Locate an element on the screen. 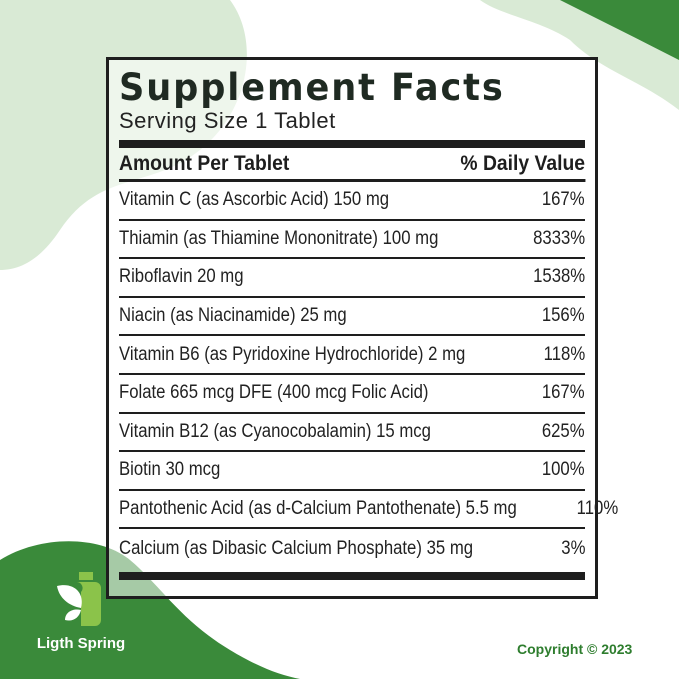  serving-size: Serving Size 1 Tablet is located at coordinates (227, 120).